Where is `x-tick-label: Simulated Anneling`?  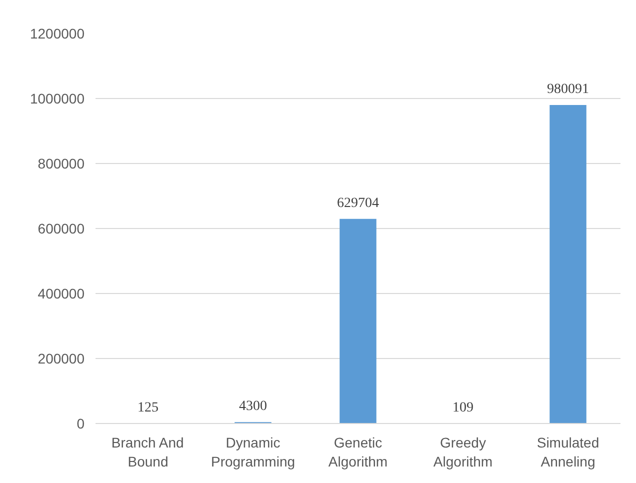 x-tick-label: Simulated Anneling is located at coordinates (568, 452).